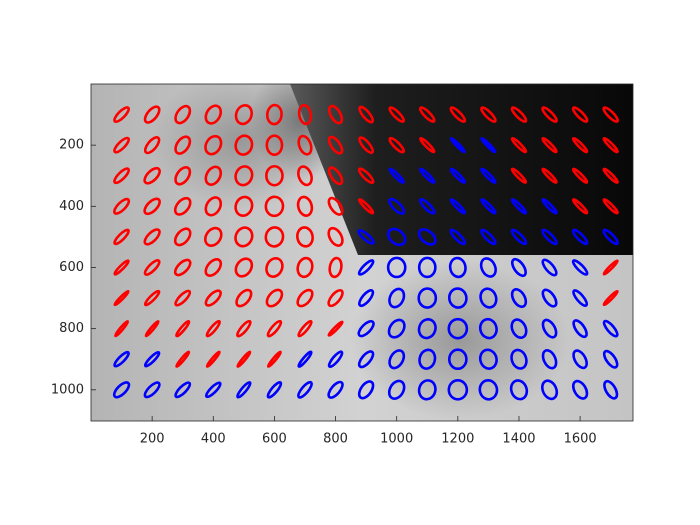  What do you see at coordinates (580, 439) in the screenshot?
I see `x-tick-label: 1600` at bounding box center [580, 439].